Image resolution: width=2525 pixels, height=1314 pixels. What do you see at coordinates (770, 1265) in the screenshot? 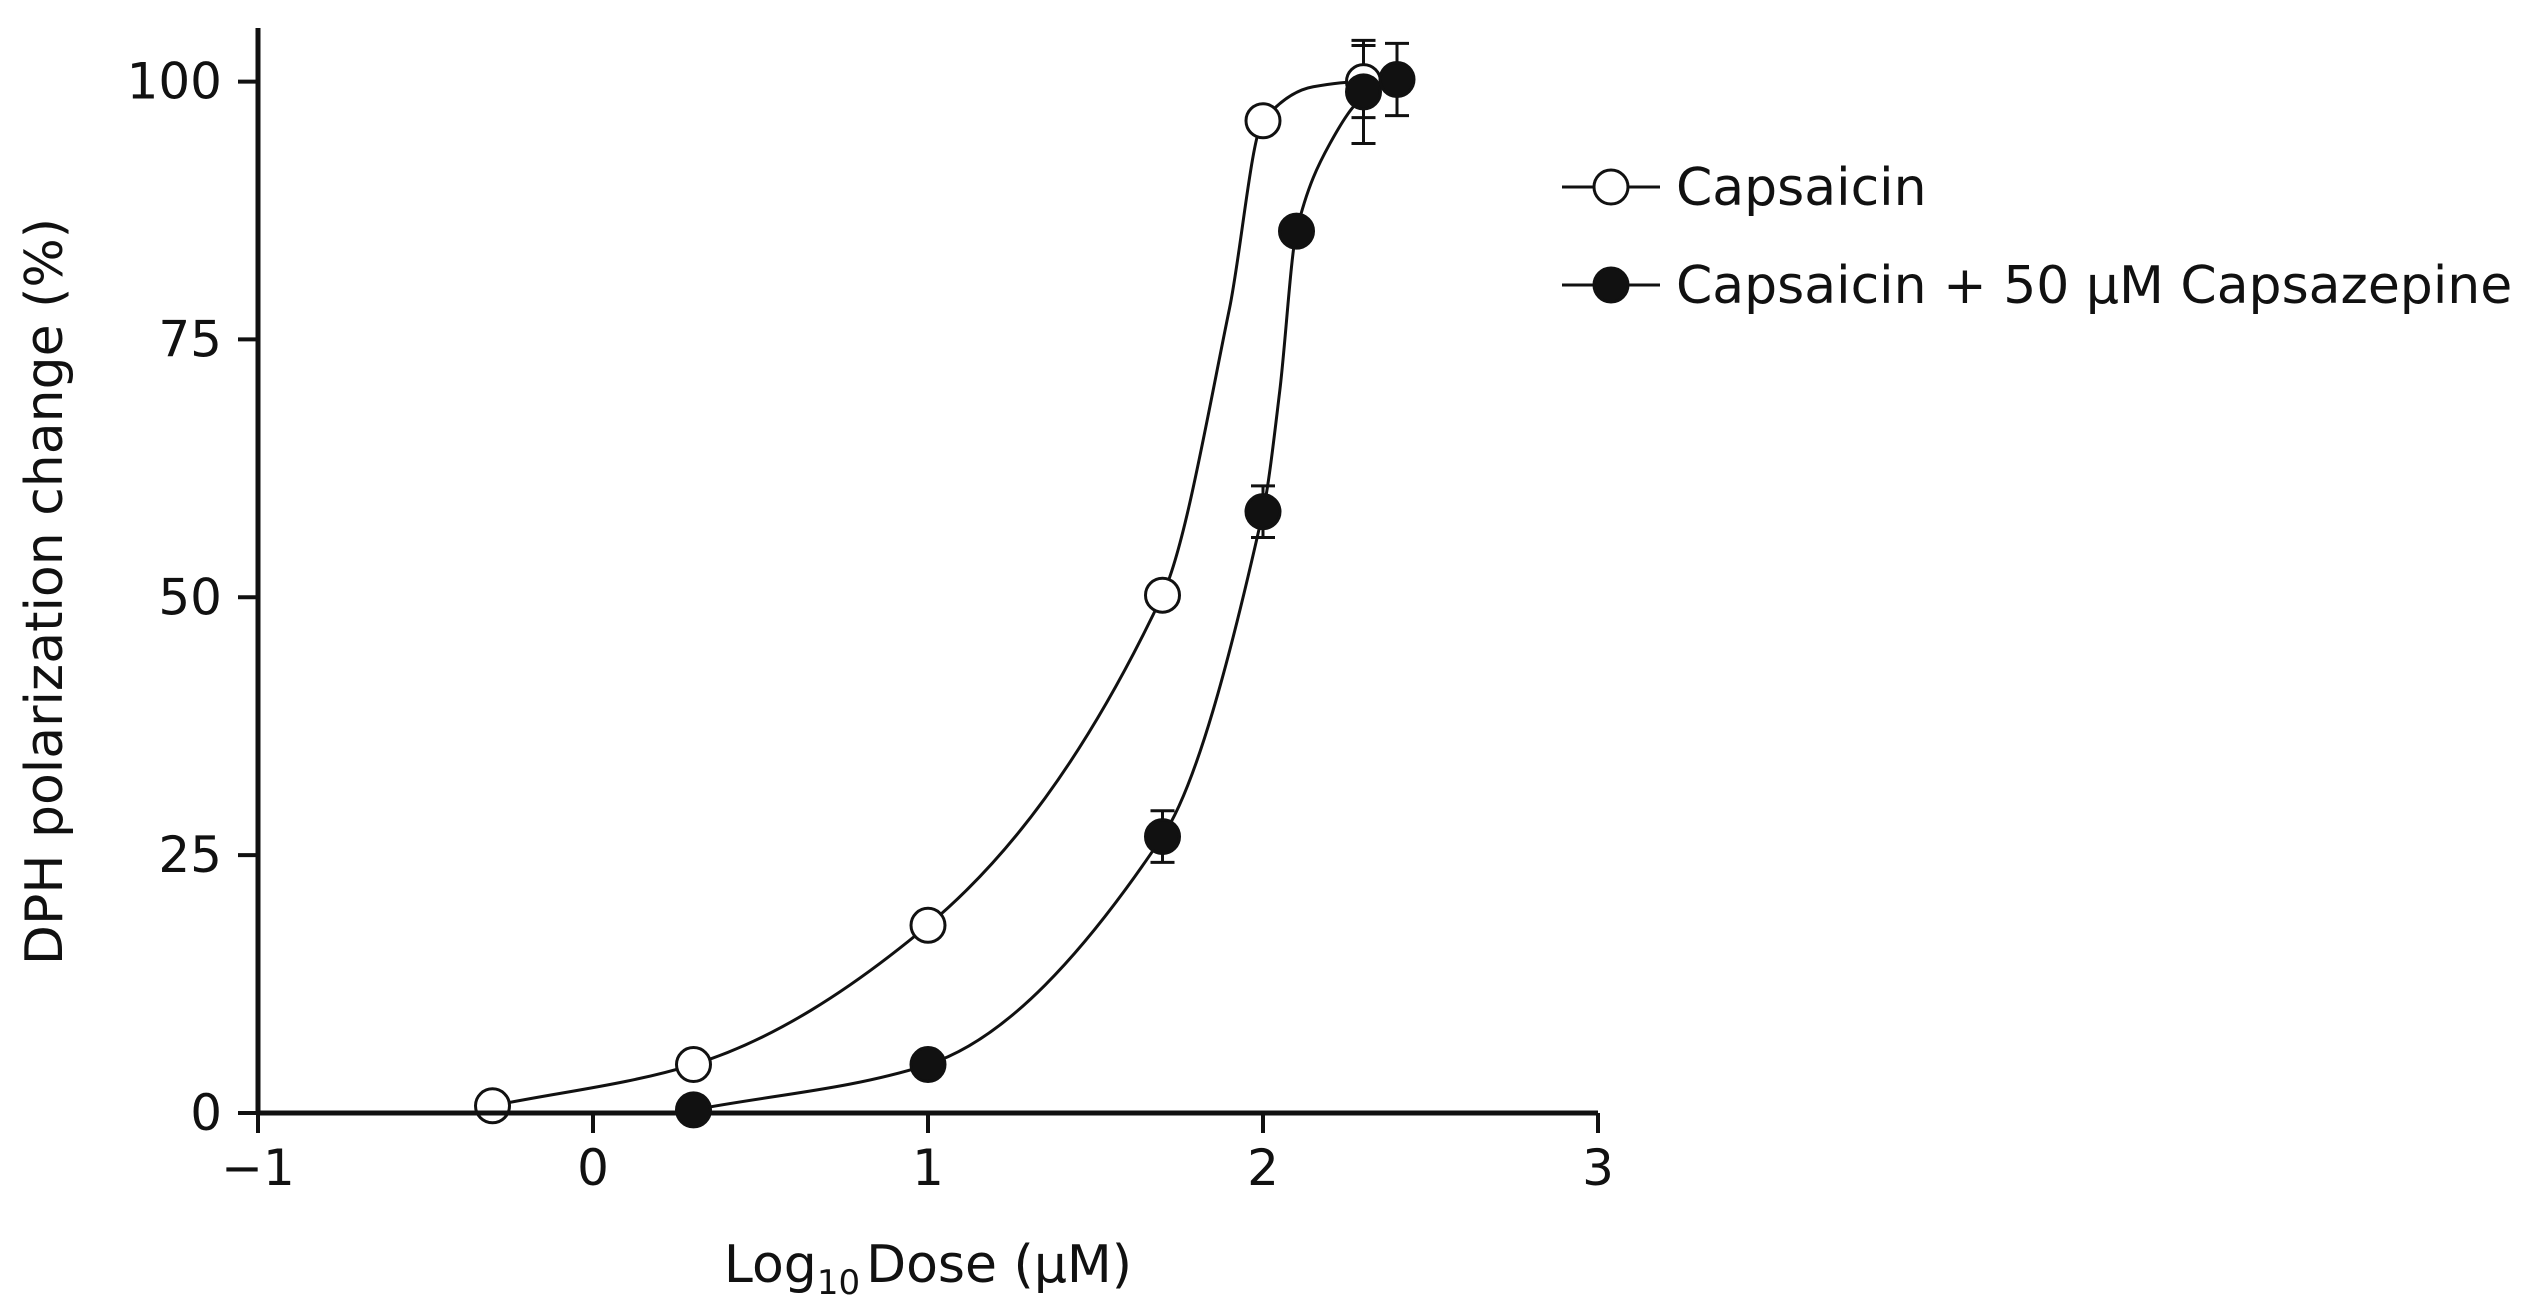
I see `x-axis-title-prefix: Log` at bounding box center [770, 1265].